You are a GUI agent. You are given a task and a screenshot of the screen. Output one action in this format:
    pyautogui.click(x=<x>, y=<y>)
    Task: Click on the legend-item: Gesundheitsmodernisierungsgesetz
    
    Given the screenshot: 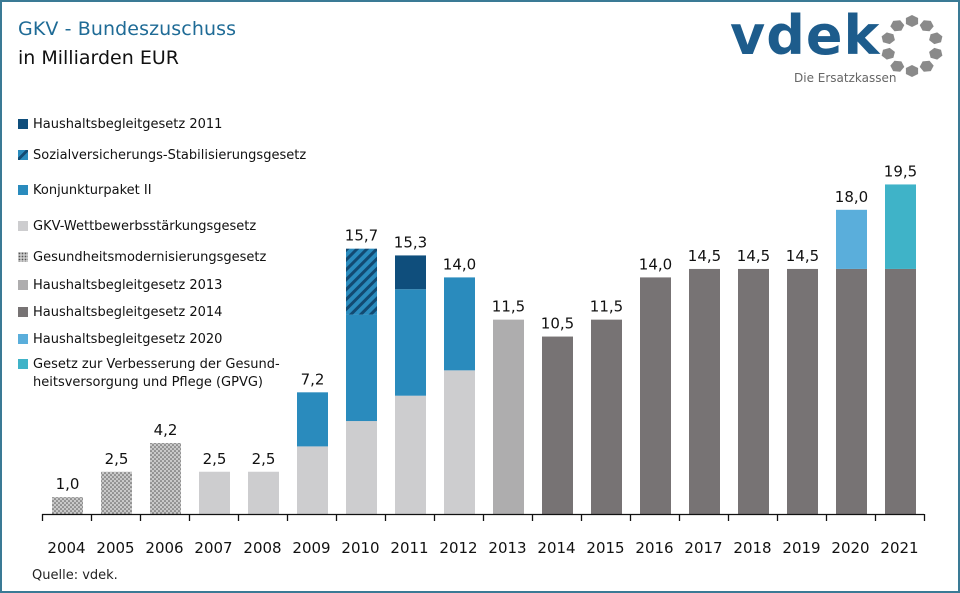 What is the action you would take?
    pyautogui.click(x=142, y=258)
    